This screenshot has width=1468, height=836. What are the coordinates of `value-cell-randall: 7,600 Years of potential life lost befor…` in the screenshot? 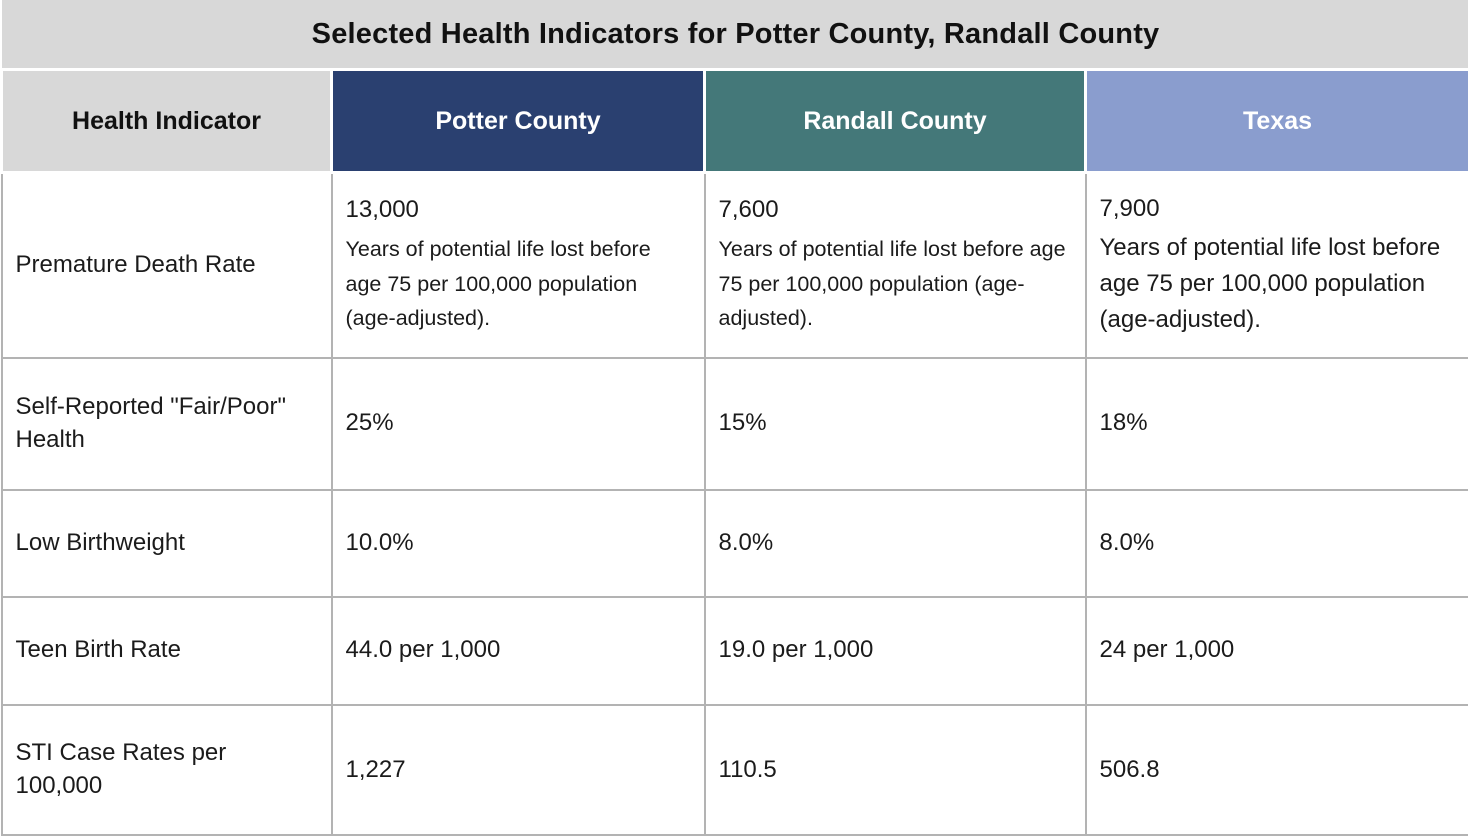 It's located at (895, 265).